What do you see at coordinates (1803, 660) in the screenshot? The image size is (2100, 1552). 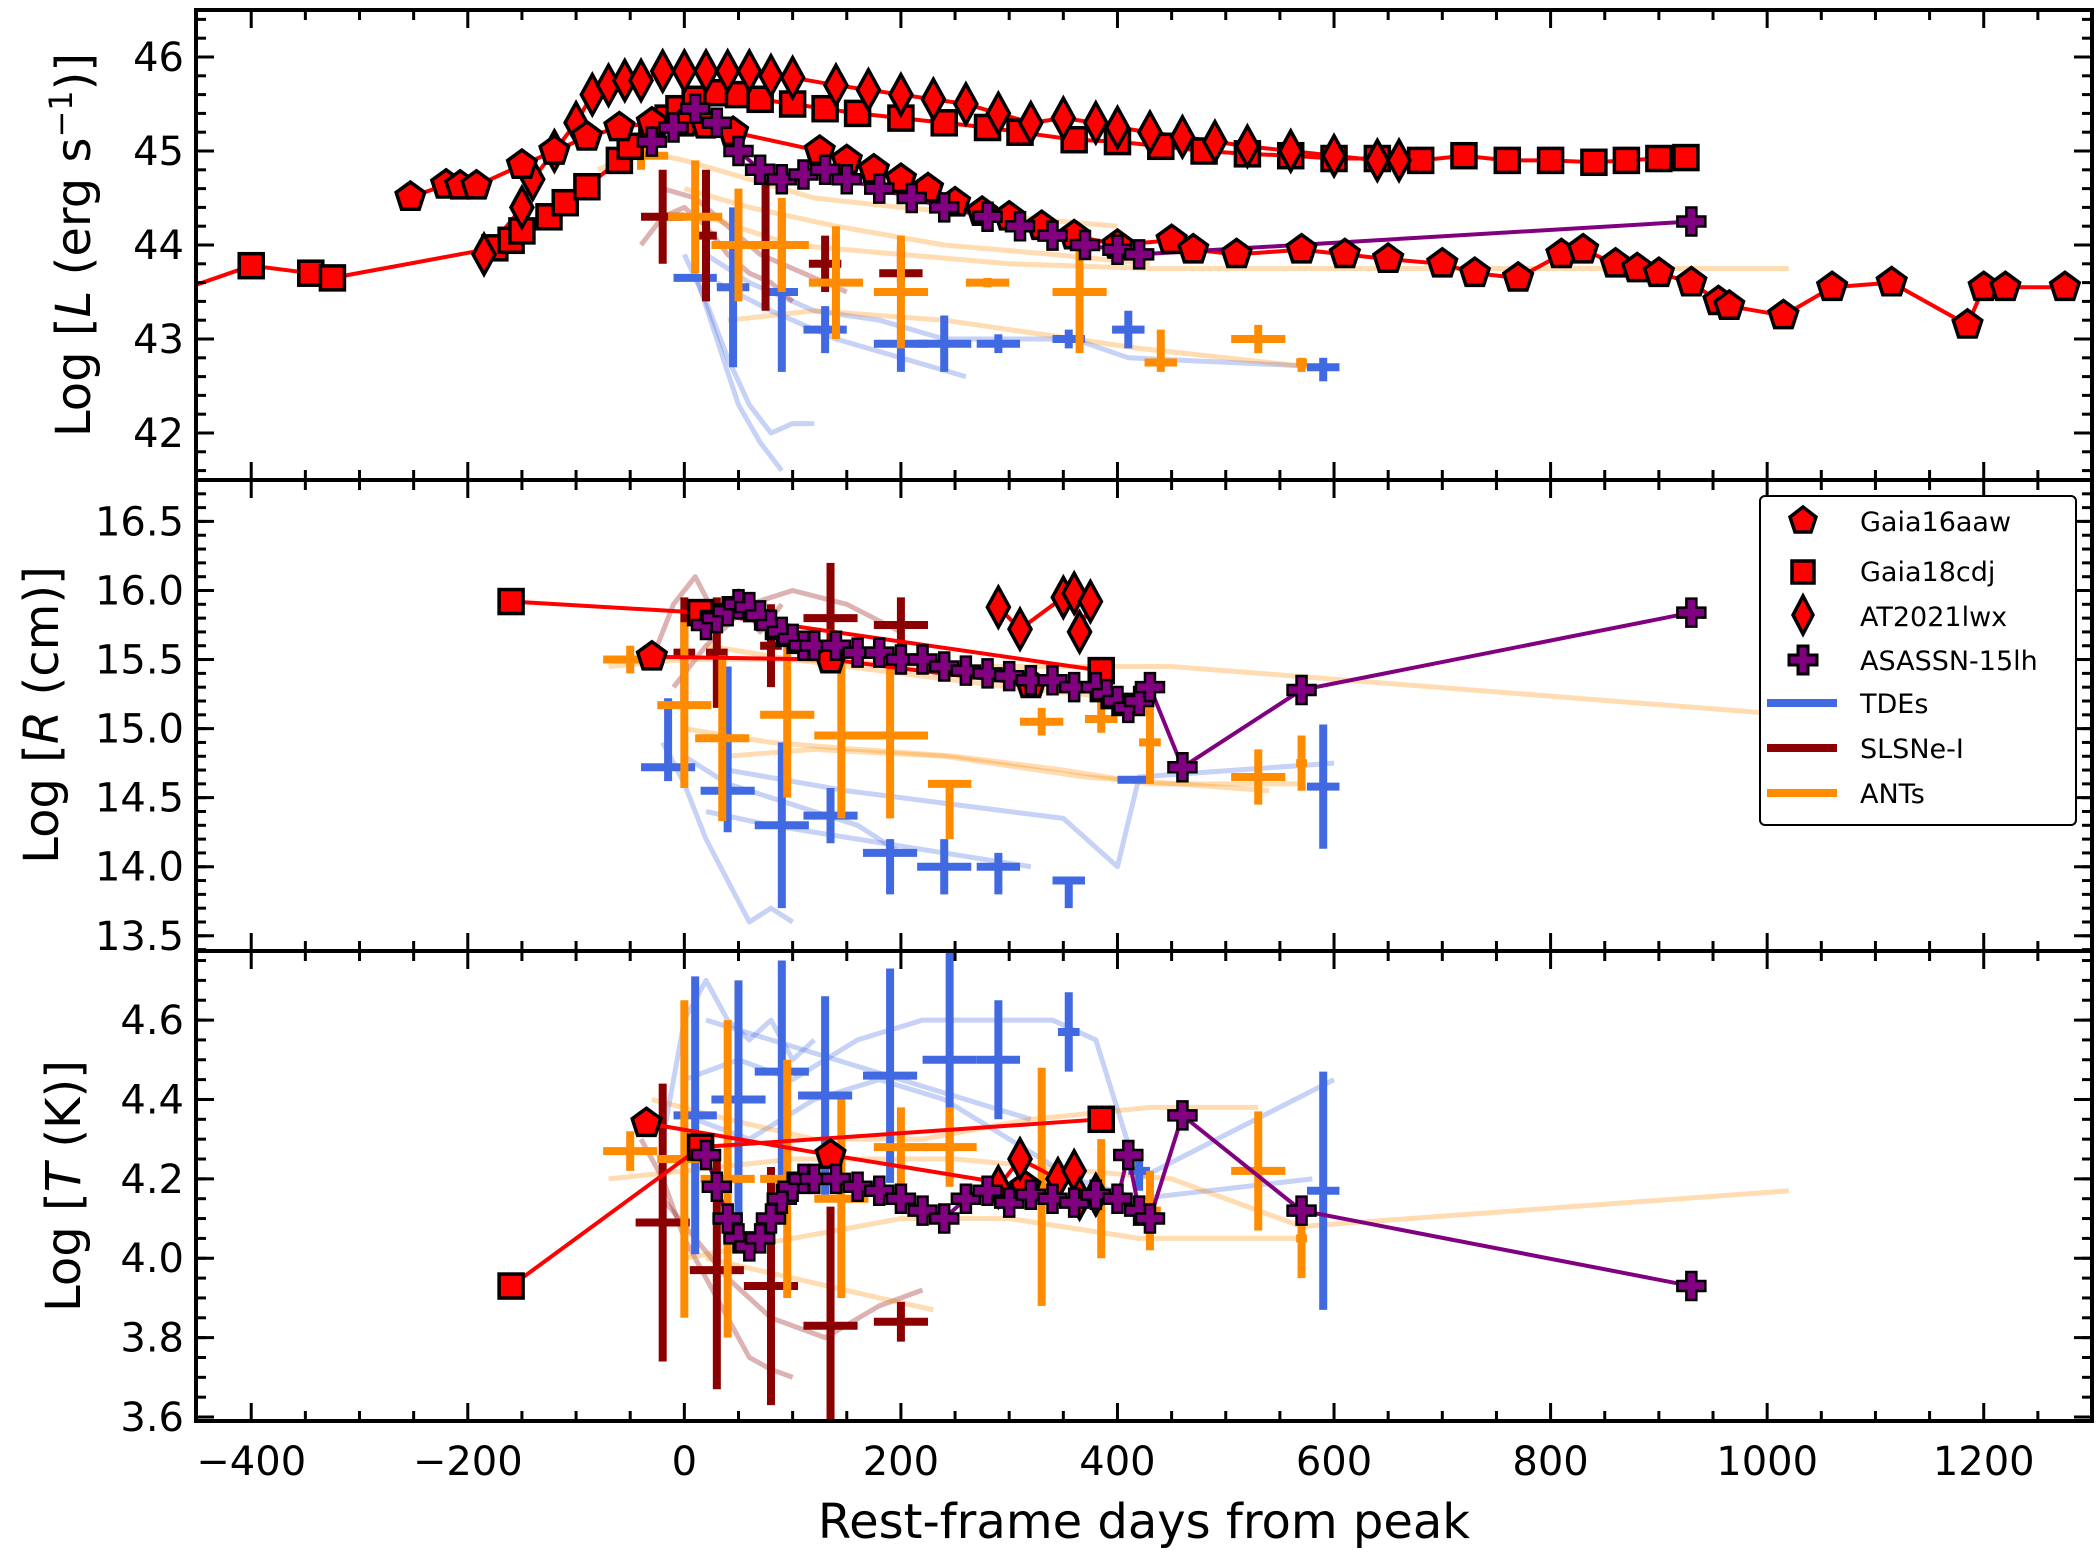 I see `plus-marker-icon` at bounding box center [1803, 660].